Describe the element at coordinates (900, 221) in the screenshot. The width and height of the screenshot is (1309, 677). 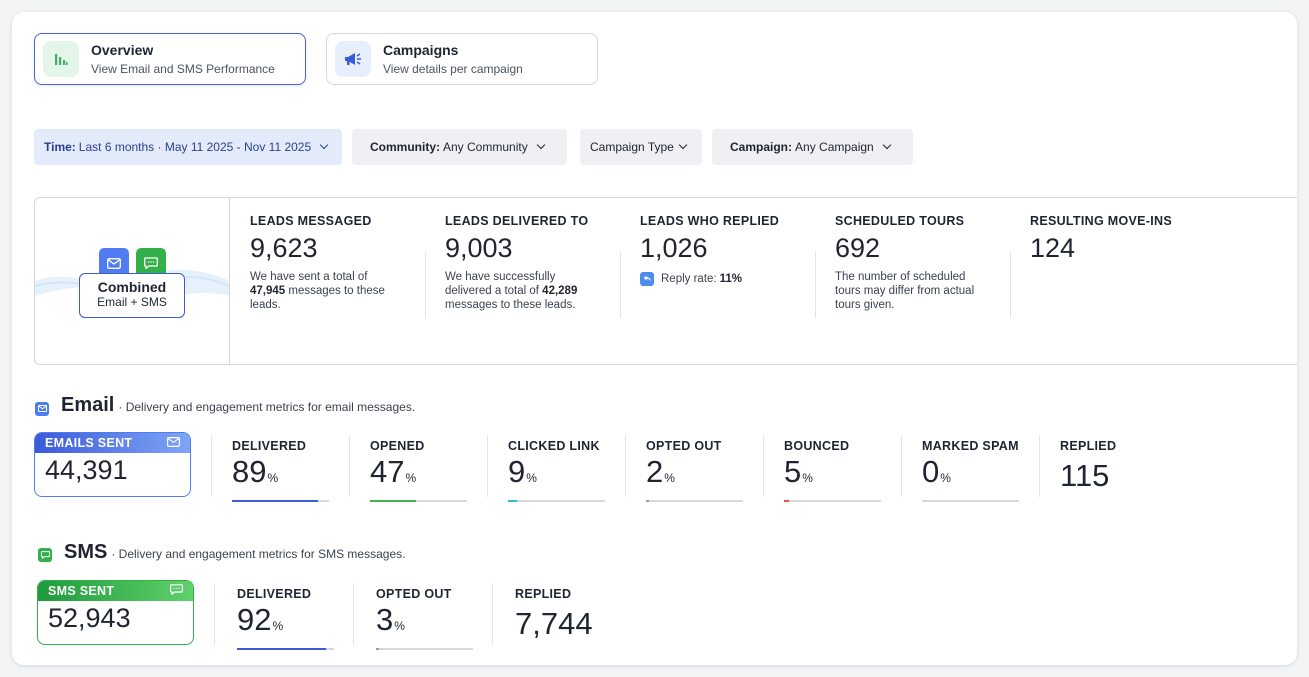
I see `scheduled-tours-label: SCHEDULED TOURS` at that location.